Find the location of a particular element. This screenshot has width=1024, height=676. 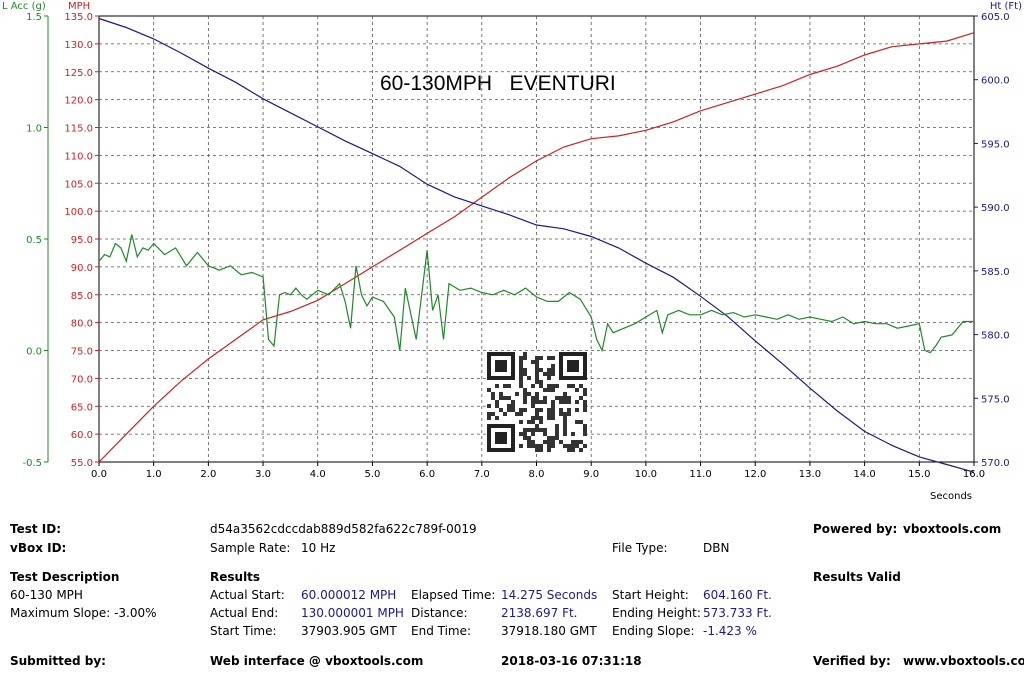

sample-rate-label: Sample Rate: is located at coordinates (250, 548).